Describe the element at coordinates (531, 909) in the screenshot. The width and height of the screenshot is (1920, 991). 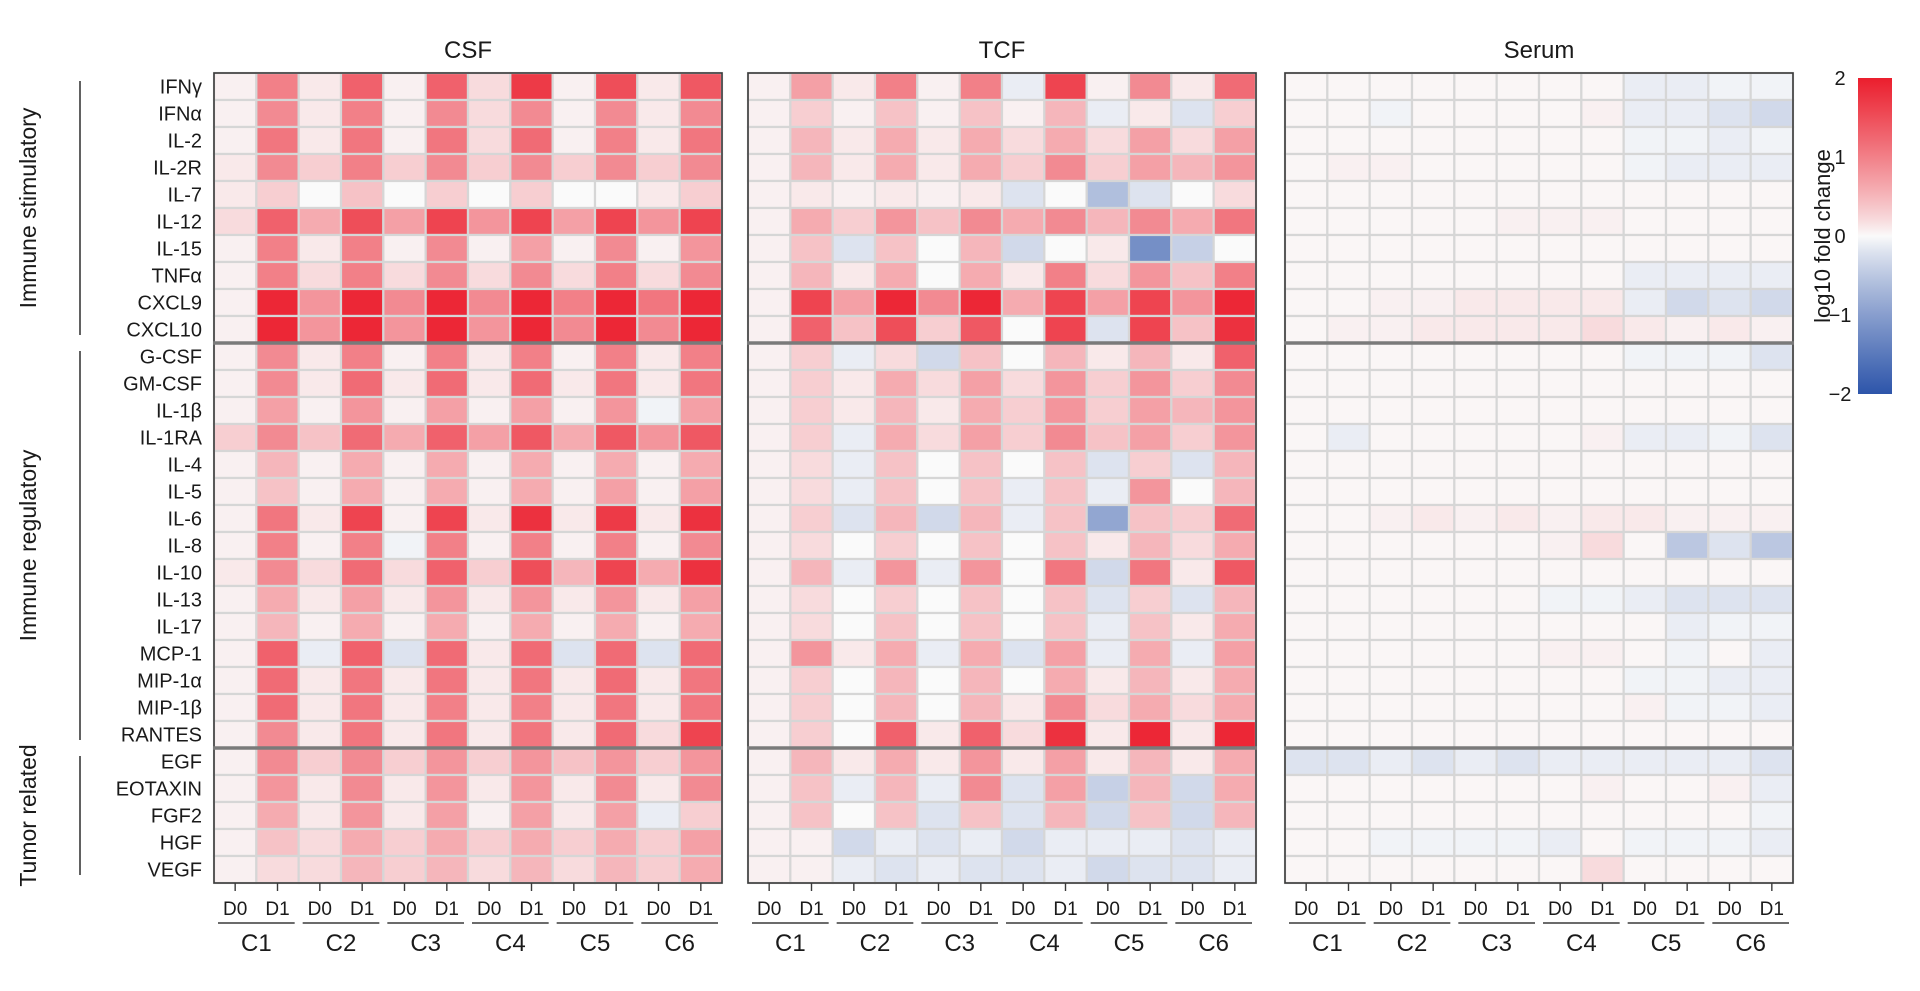
I see `x-tick-label-csf-7: D1` at that location.